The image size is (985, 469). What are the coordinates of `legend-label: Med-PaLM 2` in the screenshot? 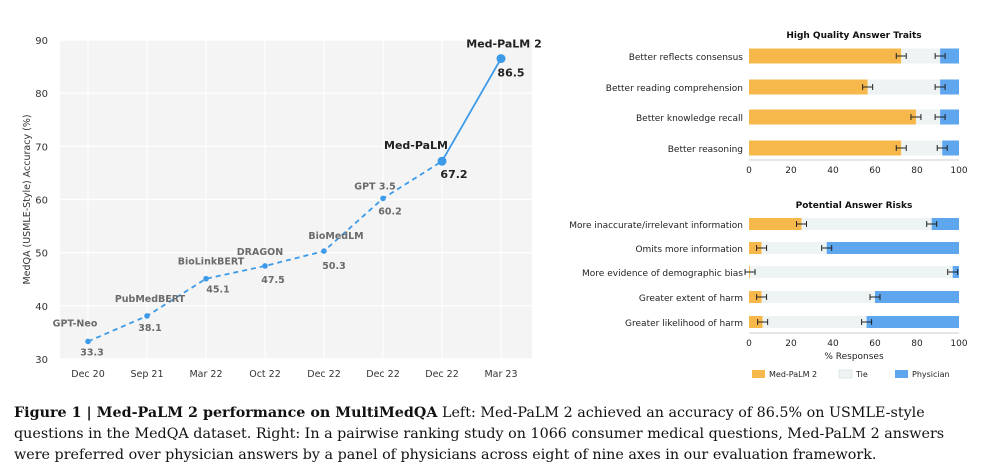 It's located at (793, 374).